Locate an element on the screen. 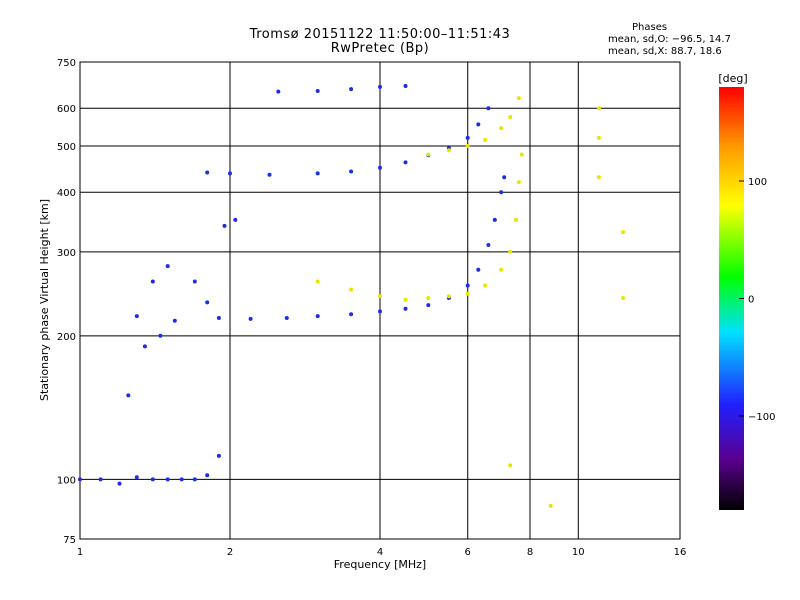 The width and height of the screenshot is (800, 600). stats-heading: Phases is located at coordinates (650, 27).